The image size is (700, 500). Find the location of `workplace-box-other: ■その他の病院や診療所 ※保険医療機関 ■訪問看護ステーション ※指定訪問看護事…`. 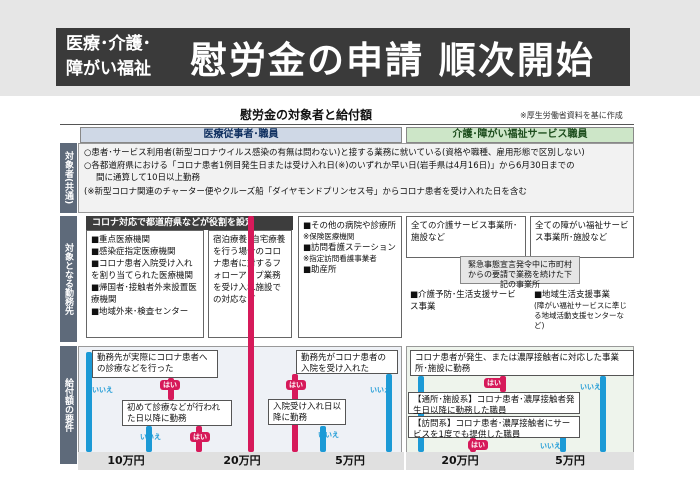

workplace-box-other: ■その他の病院や診療所 ※保険医療機関 ■訪問看護ステーション ※指定訪問看護事… is located at coordinates (350, 277).